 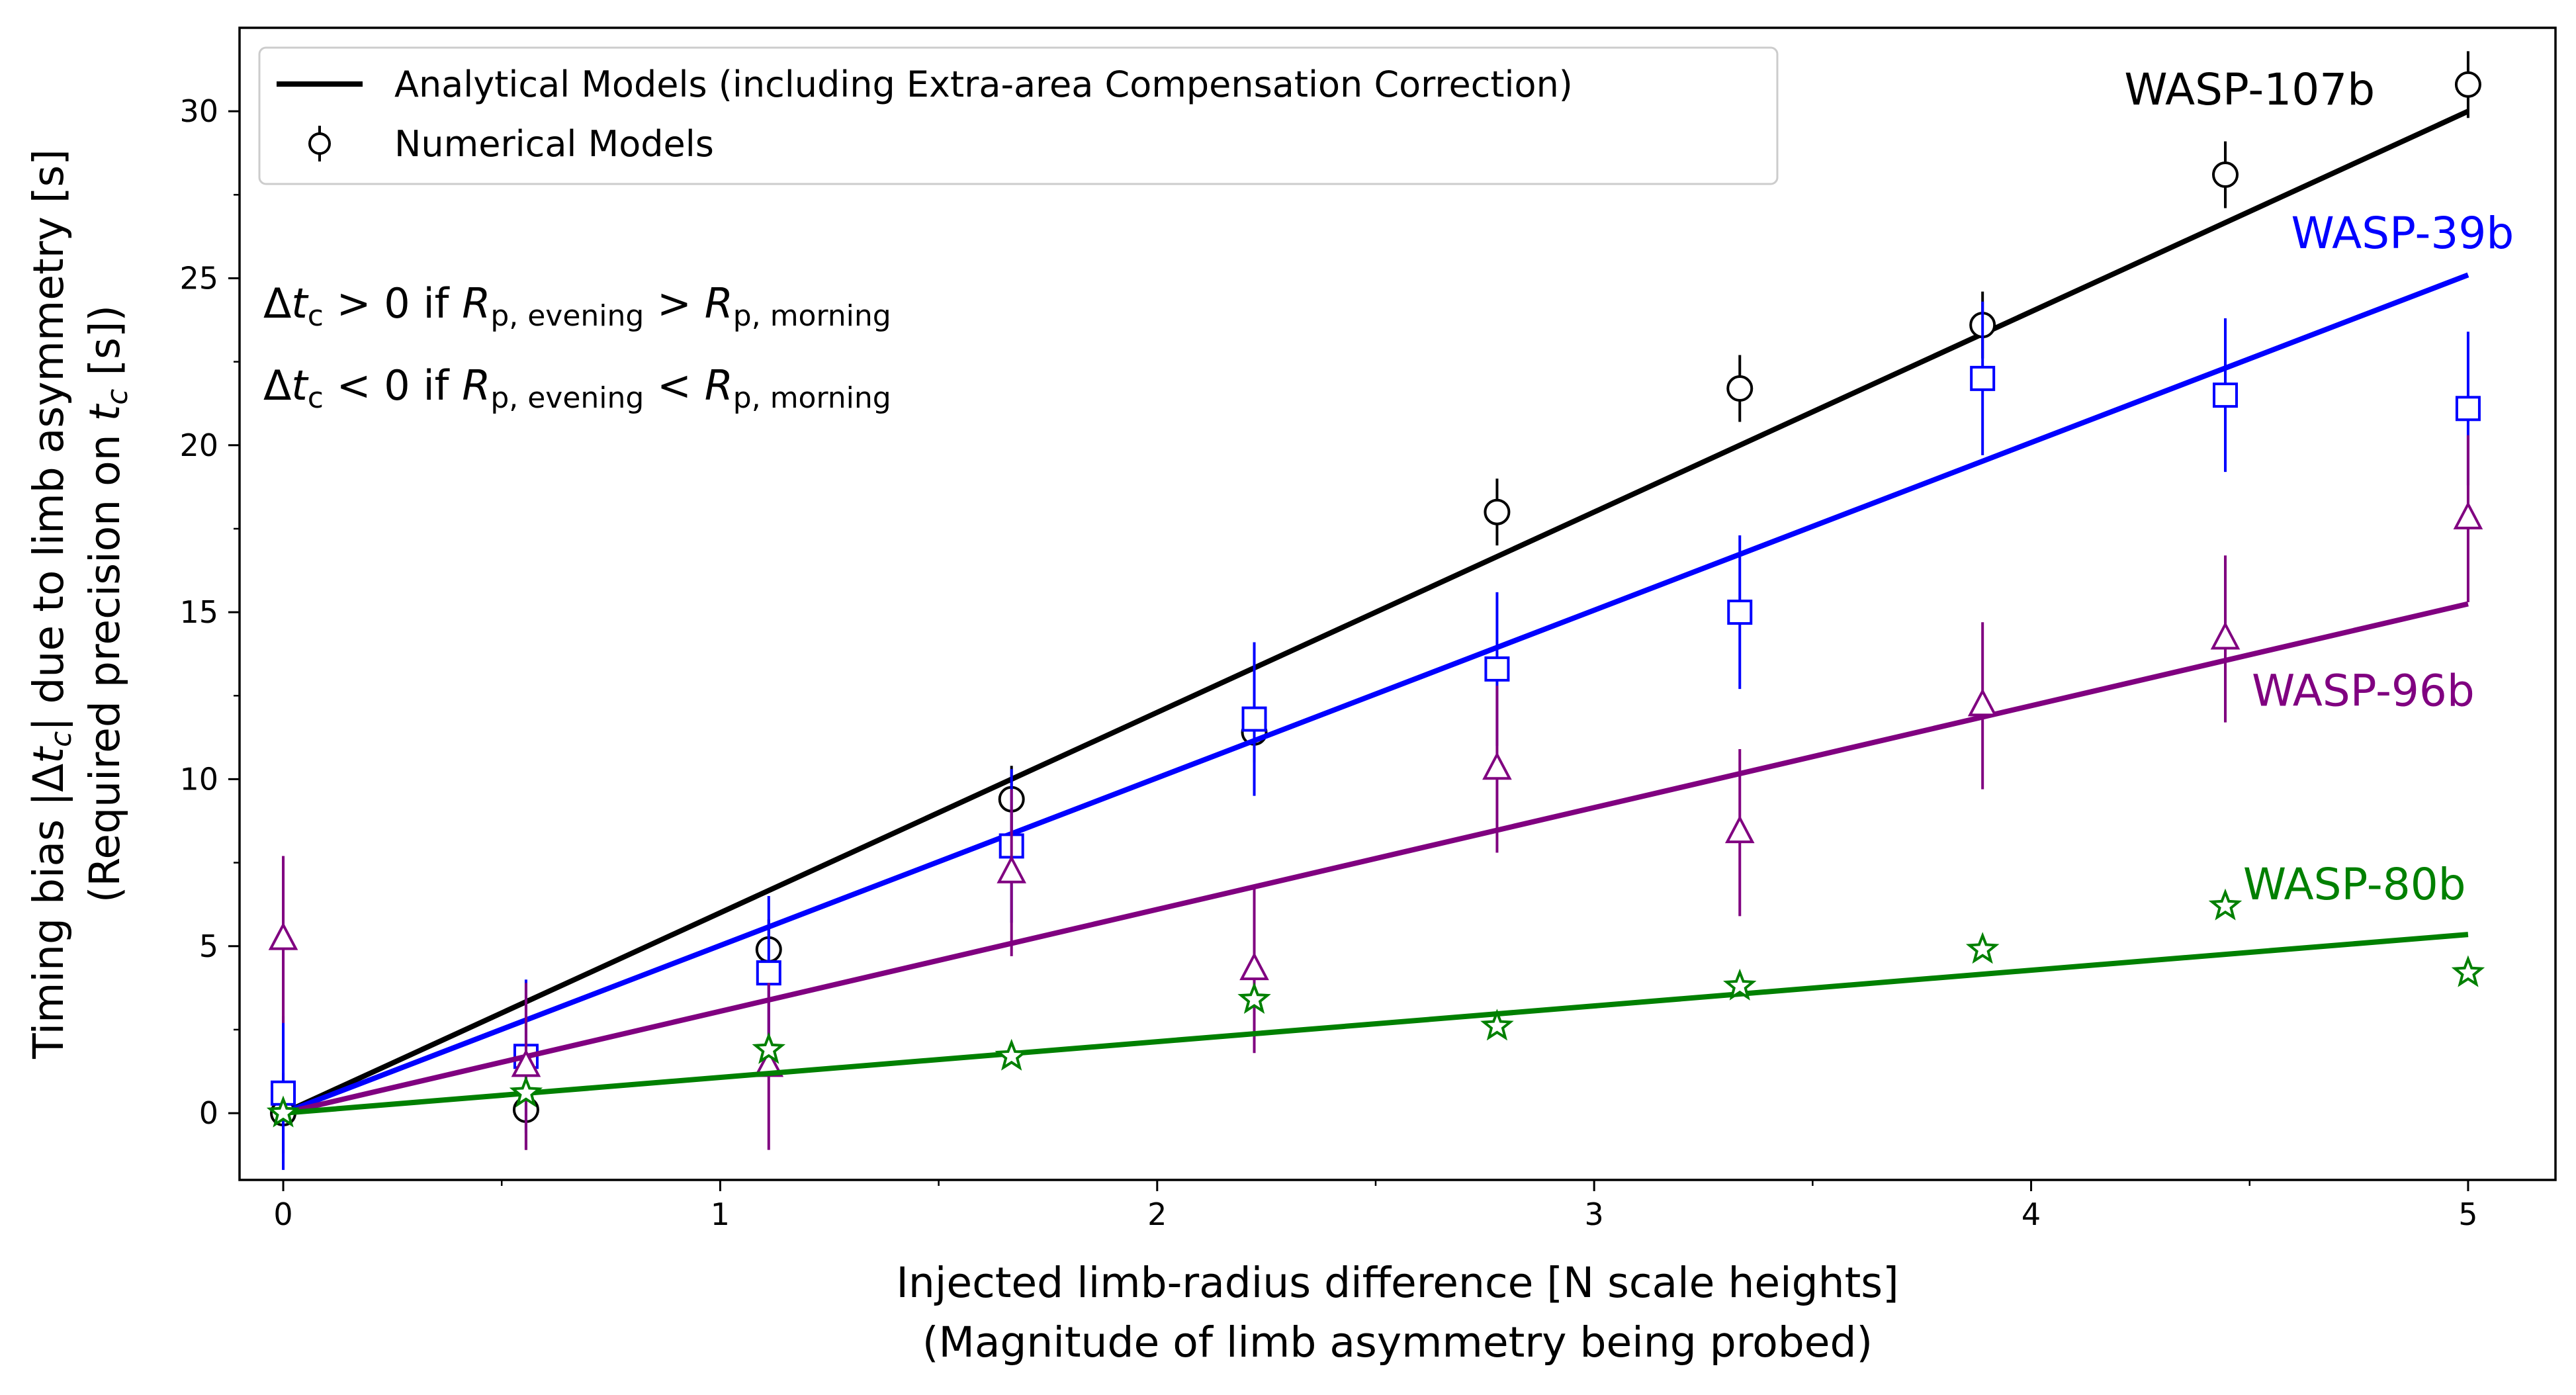 I want to click on series-label: WASP-39b, so click(x=2402, y=233).